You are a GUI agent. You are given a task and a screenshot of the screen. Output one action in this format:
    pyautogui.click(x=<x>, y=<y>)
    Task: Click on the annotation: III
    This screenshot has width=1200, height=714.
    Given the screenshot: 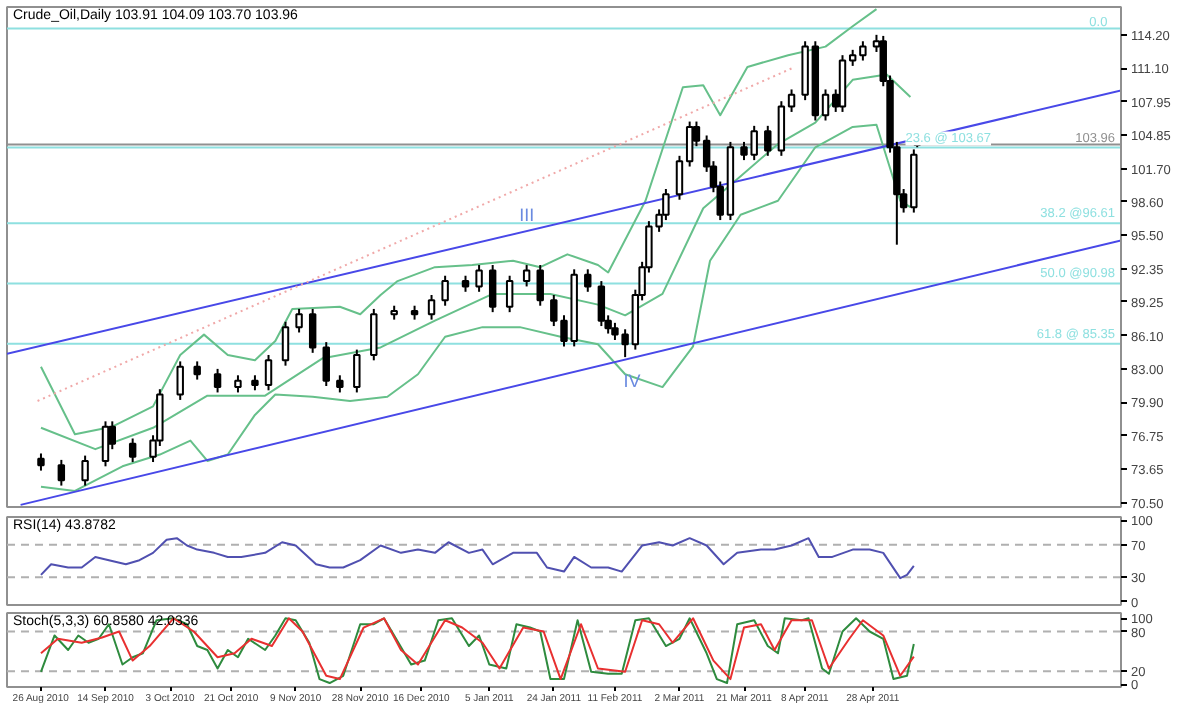 What is the action you would take?
    pyautogui.click(x=527, y=214)
    